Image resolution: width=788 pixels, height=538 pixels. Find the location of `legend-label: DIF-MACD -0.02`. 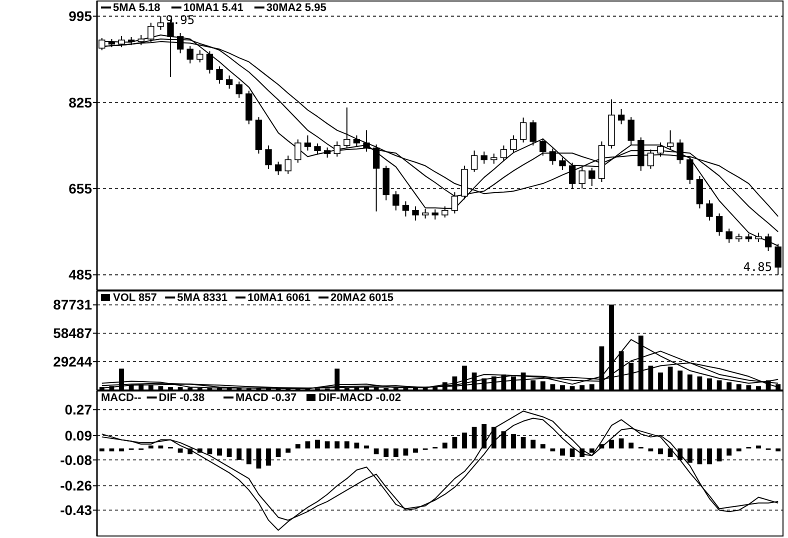

legend-label: DIF-MACD -0.02 is located at coordinates (360, 398).